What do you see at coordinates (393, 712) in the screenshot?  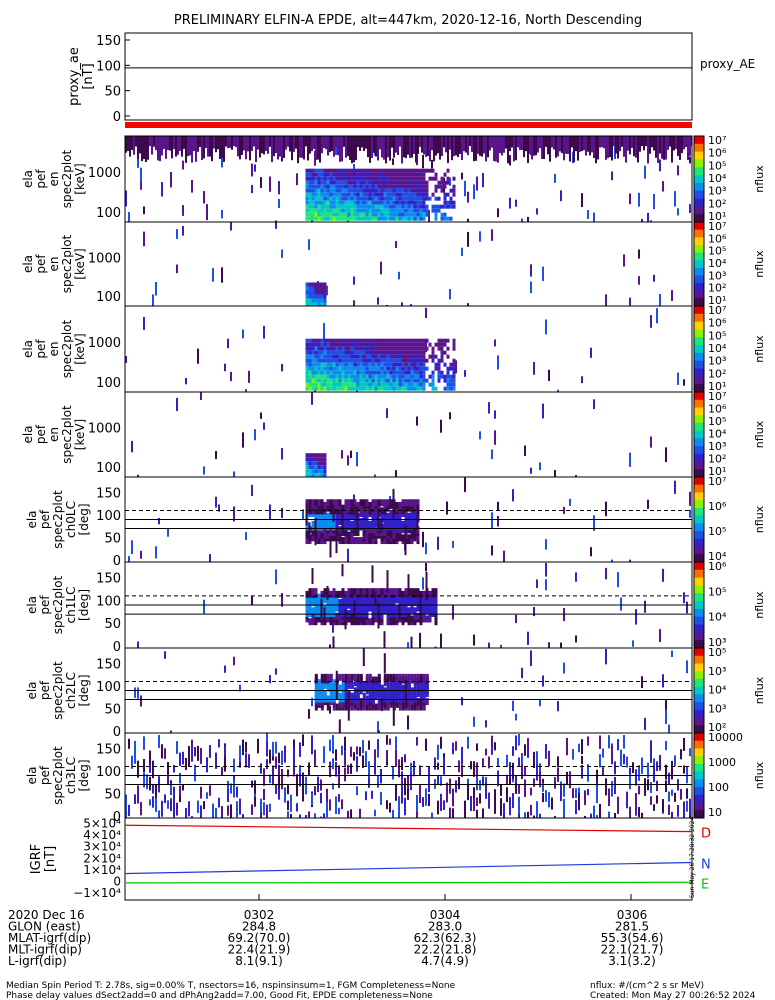 I see `spike-cell` at bounding box center [393, 712].